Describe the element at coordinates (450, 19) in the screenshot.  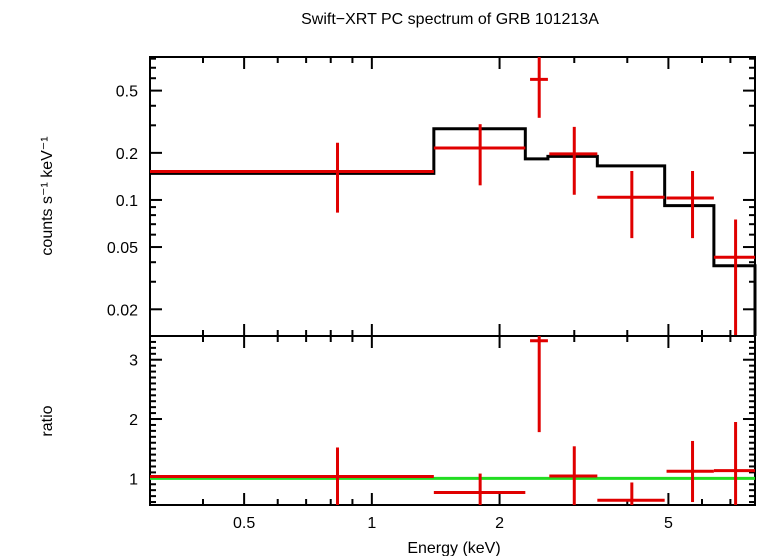
I see `chart-title: Swift−XRT PC spectrum of GRB 101213A` at that location.